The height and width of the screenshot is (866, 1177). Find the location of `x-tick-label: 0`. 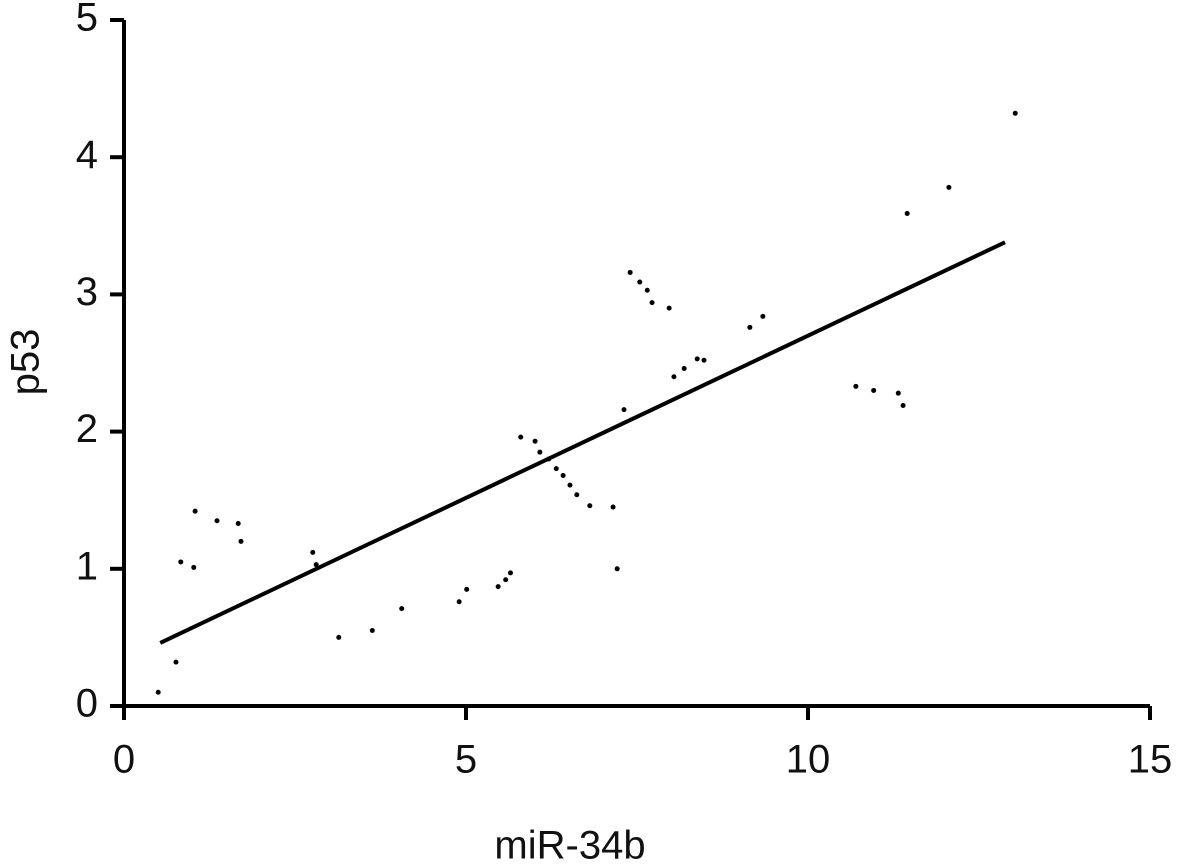

x-tick-label: 0 is located at coordinates (124, 760).